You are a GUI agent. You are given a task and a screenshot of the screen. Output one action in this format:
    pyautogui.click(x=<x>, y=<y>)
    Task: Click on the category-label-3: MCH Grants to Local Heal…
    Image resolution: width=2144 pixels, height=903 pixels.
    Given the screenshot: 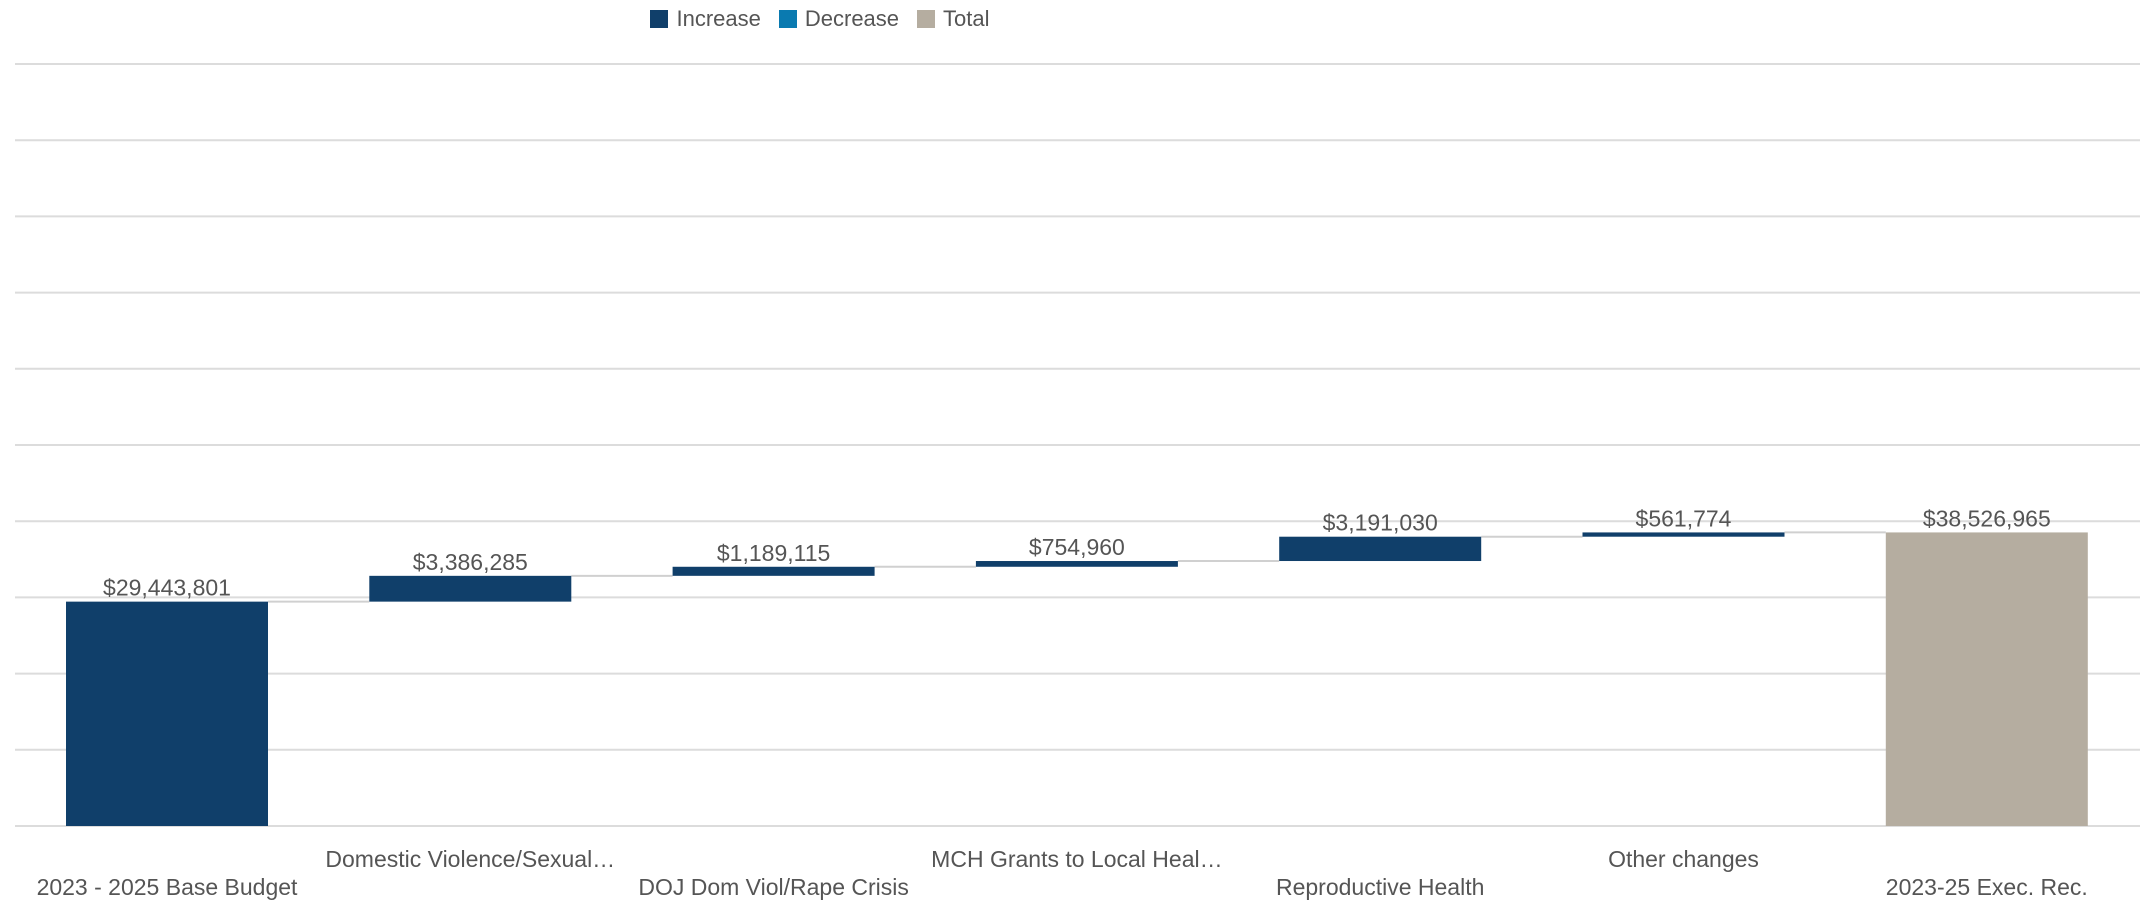 What is the action you would take?
    pyautogui.click(x=1076, y=859)
    